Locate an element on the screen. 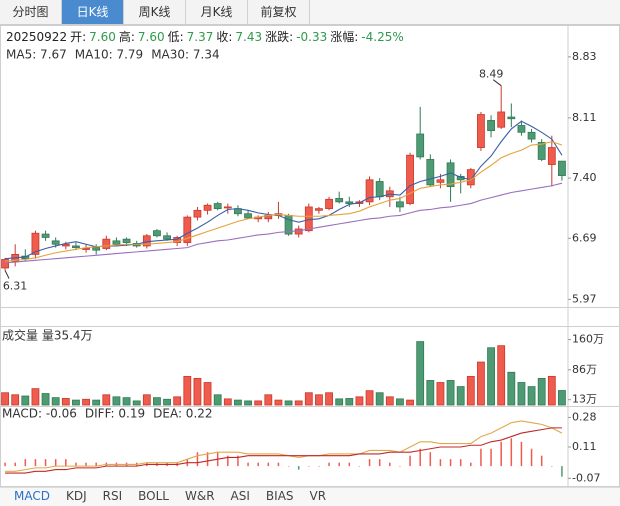 Image resolution: width=620 pixels, height=506 pixels. period-tab: 日K线 is located at coordinates (93, 12).